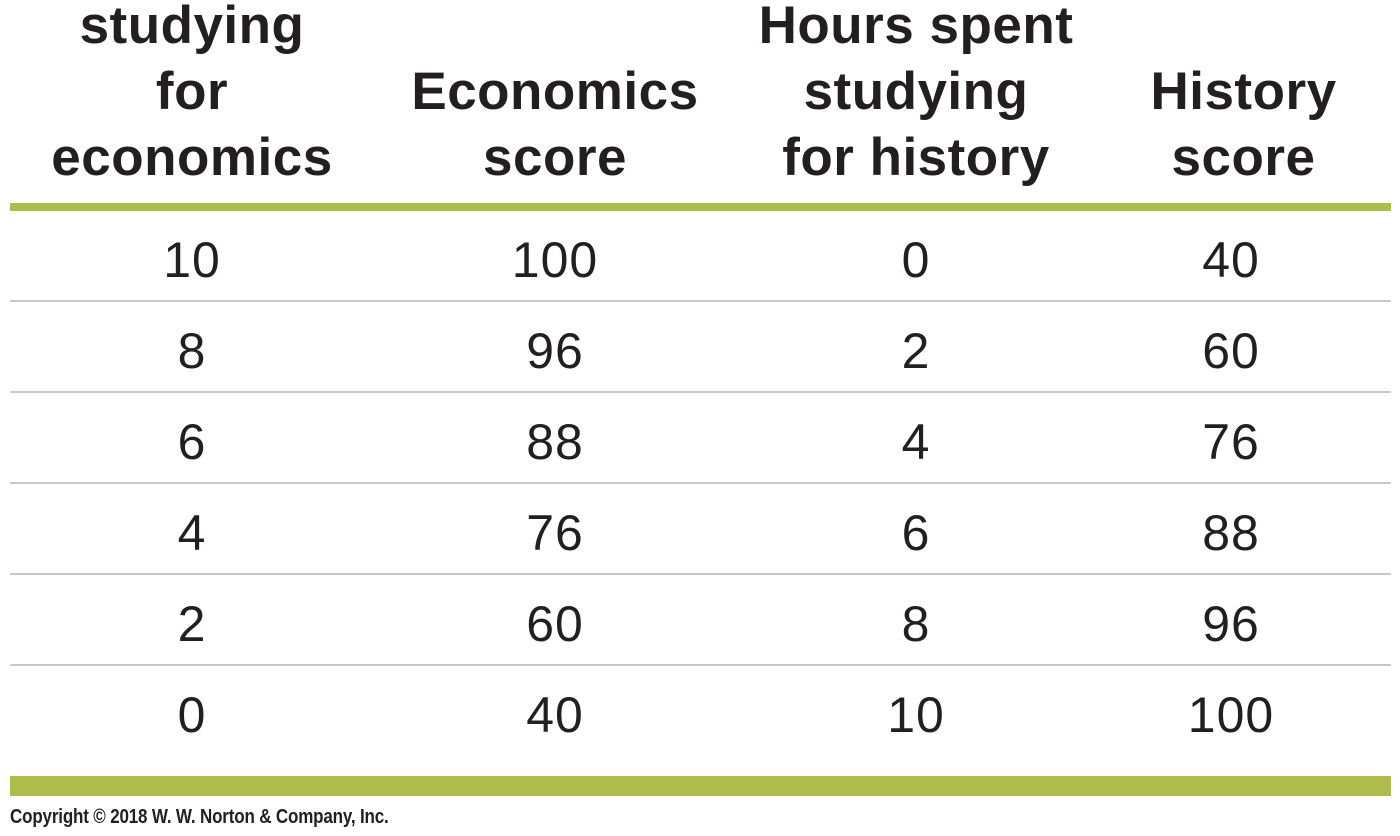 This screenshot has height=836, width=1400. Describe the element at coordinates (700, 529) in the screenshot. I see `table-row: 4 76 6 88` at that location.